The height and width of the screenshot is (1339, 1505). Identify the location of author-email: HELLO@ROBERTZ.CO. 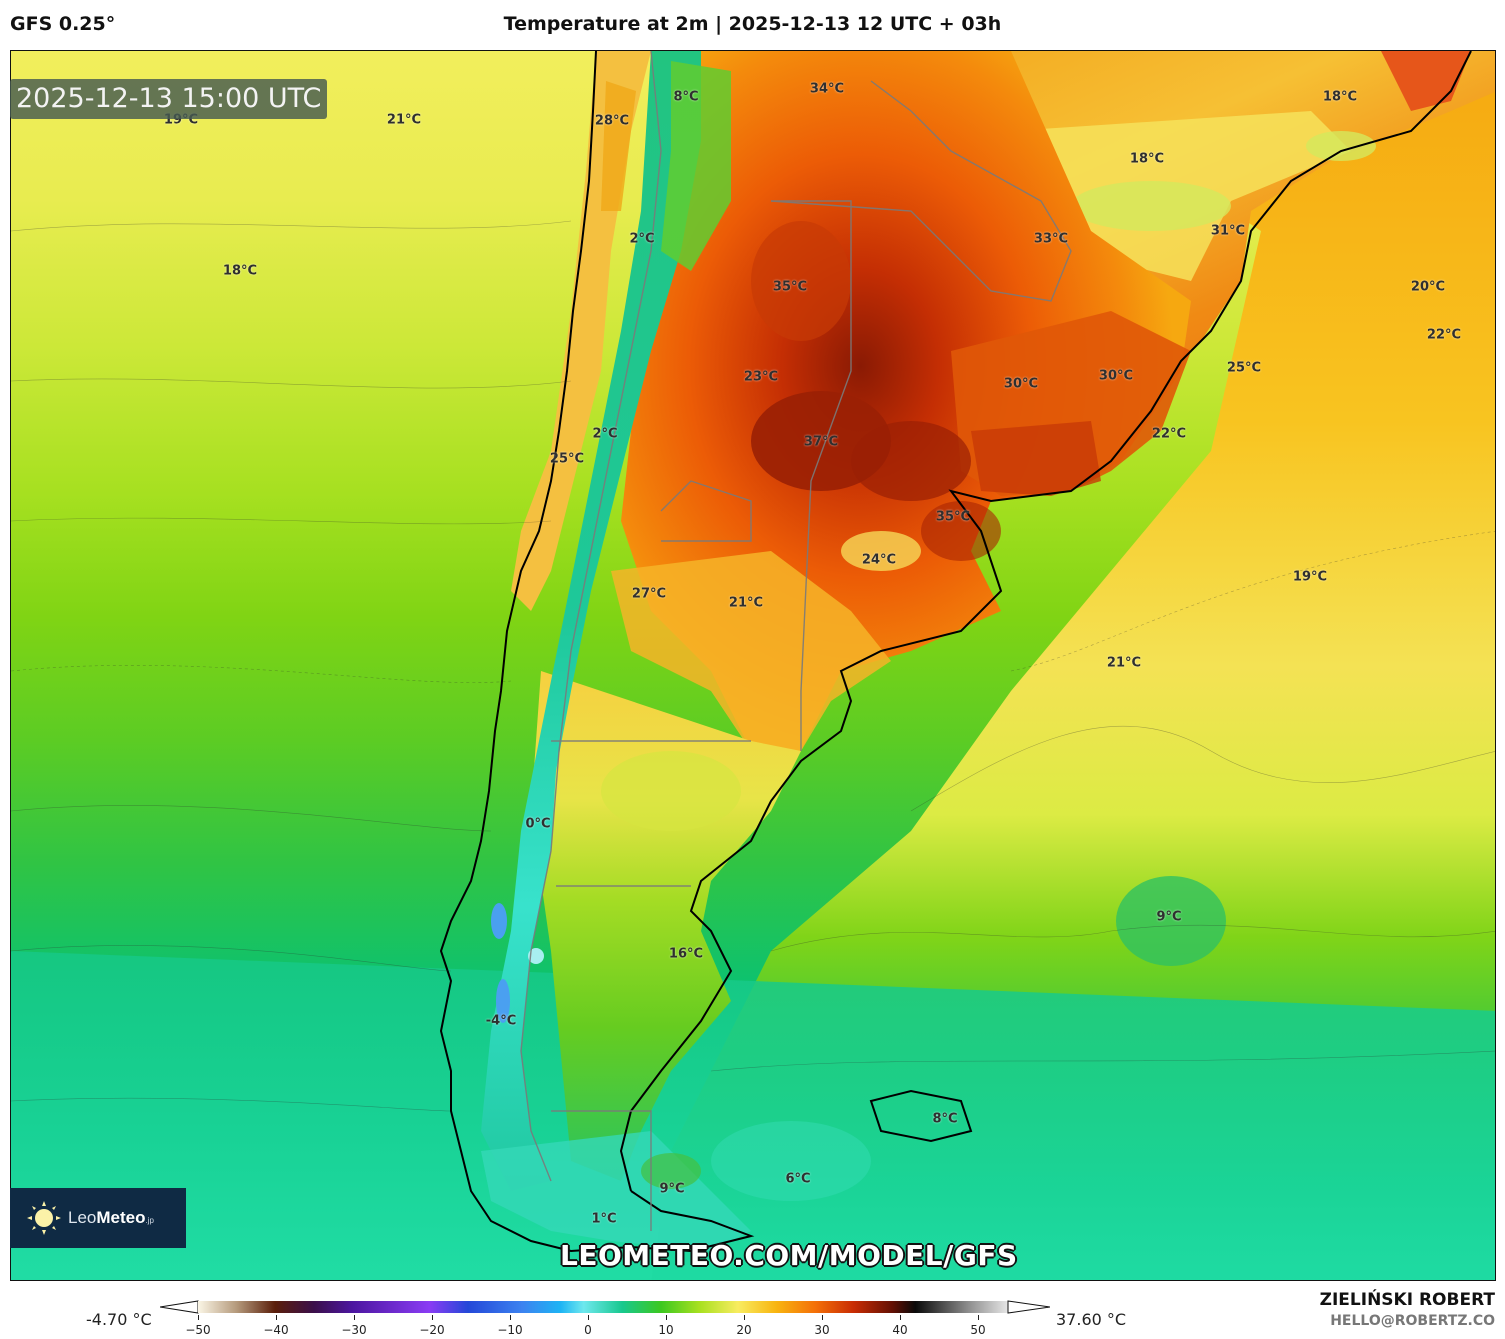
(1412, 1321).